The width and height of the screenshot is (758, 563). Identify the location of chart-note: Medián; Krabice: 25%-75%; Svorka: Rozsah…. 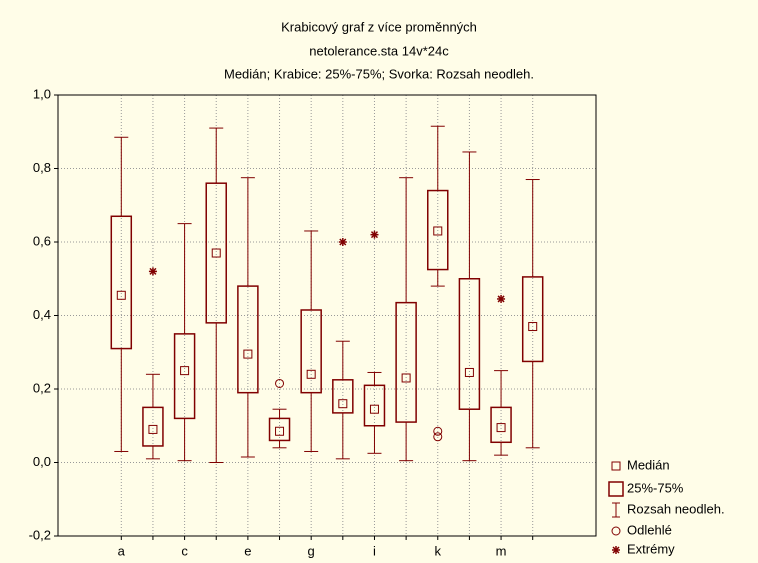
(379, 73).